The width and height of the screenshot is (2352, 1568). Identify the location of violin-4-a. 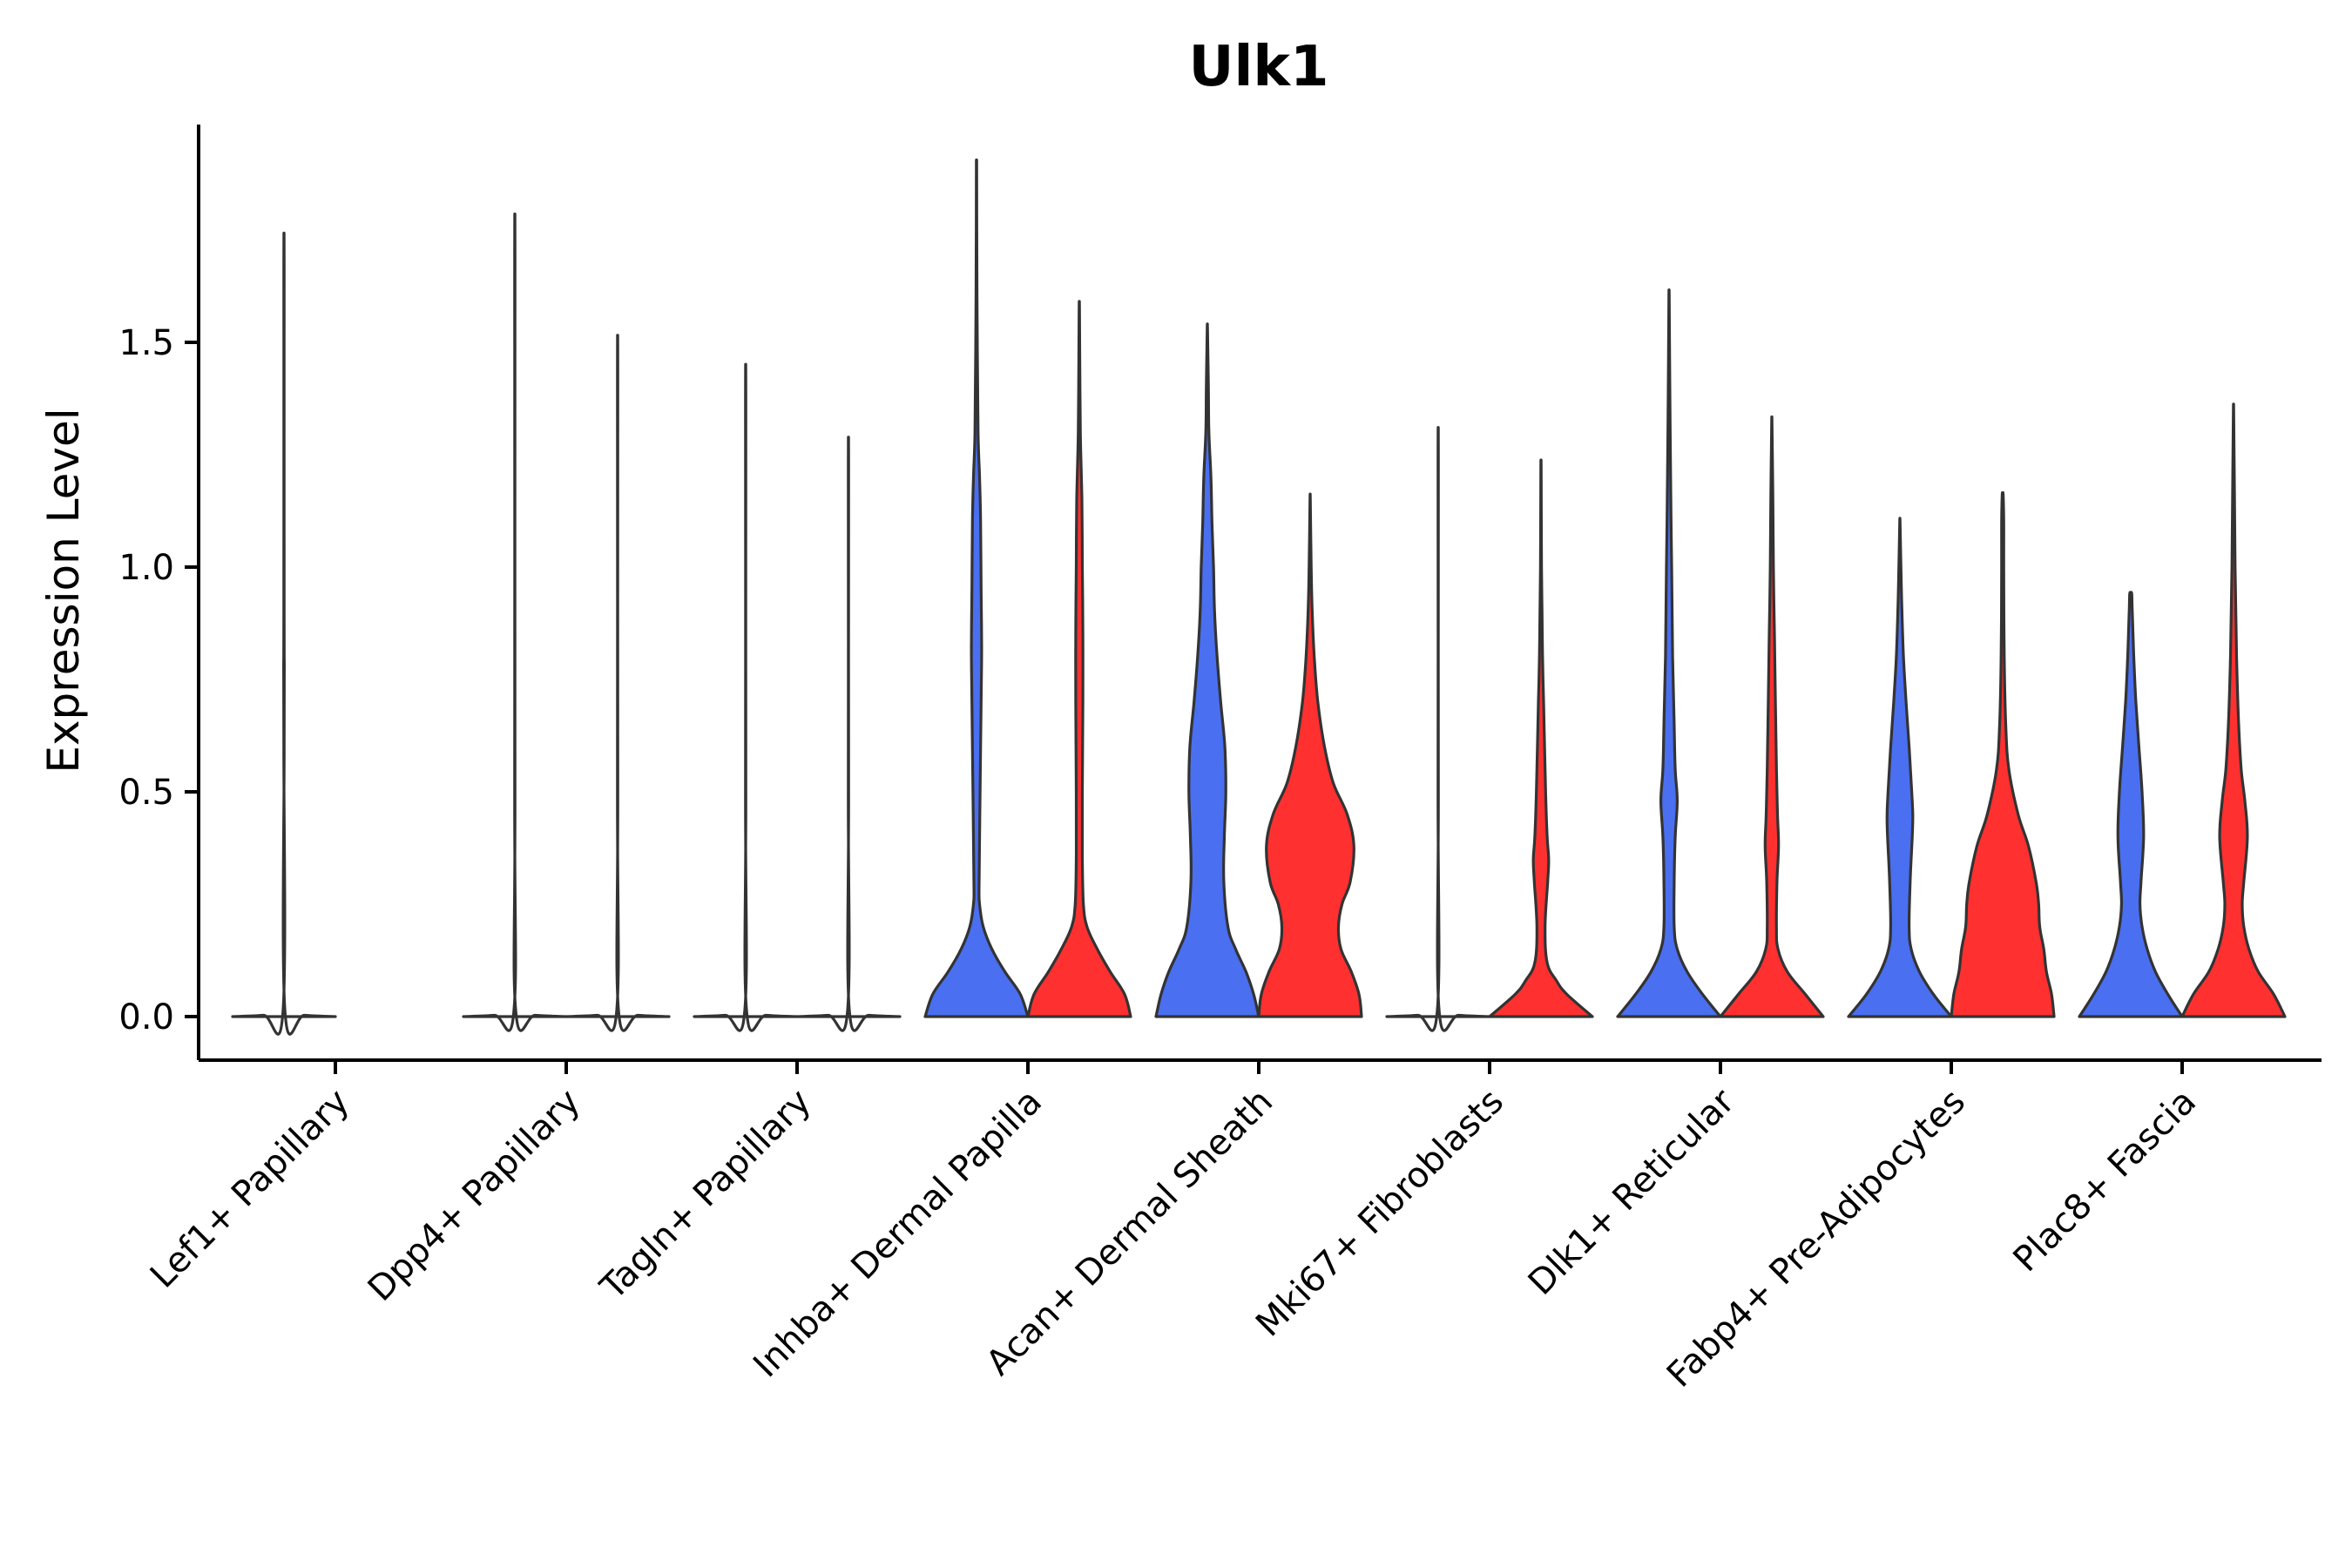
(976, 588).